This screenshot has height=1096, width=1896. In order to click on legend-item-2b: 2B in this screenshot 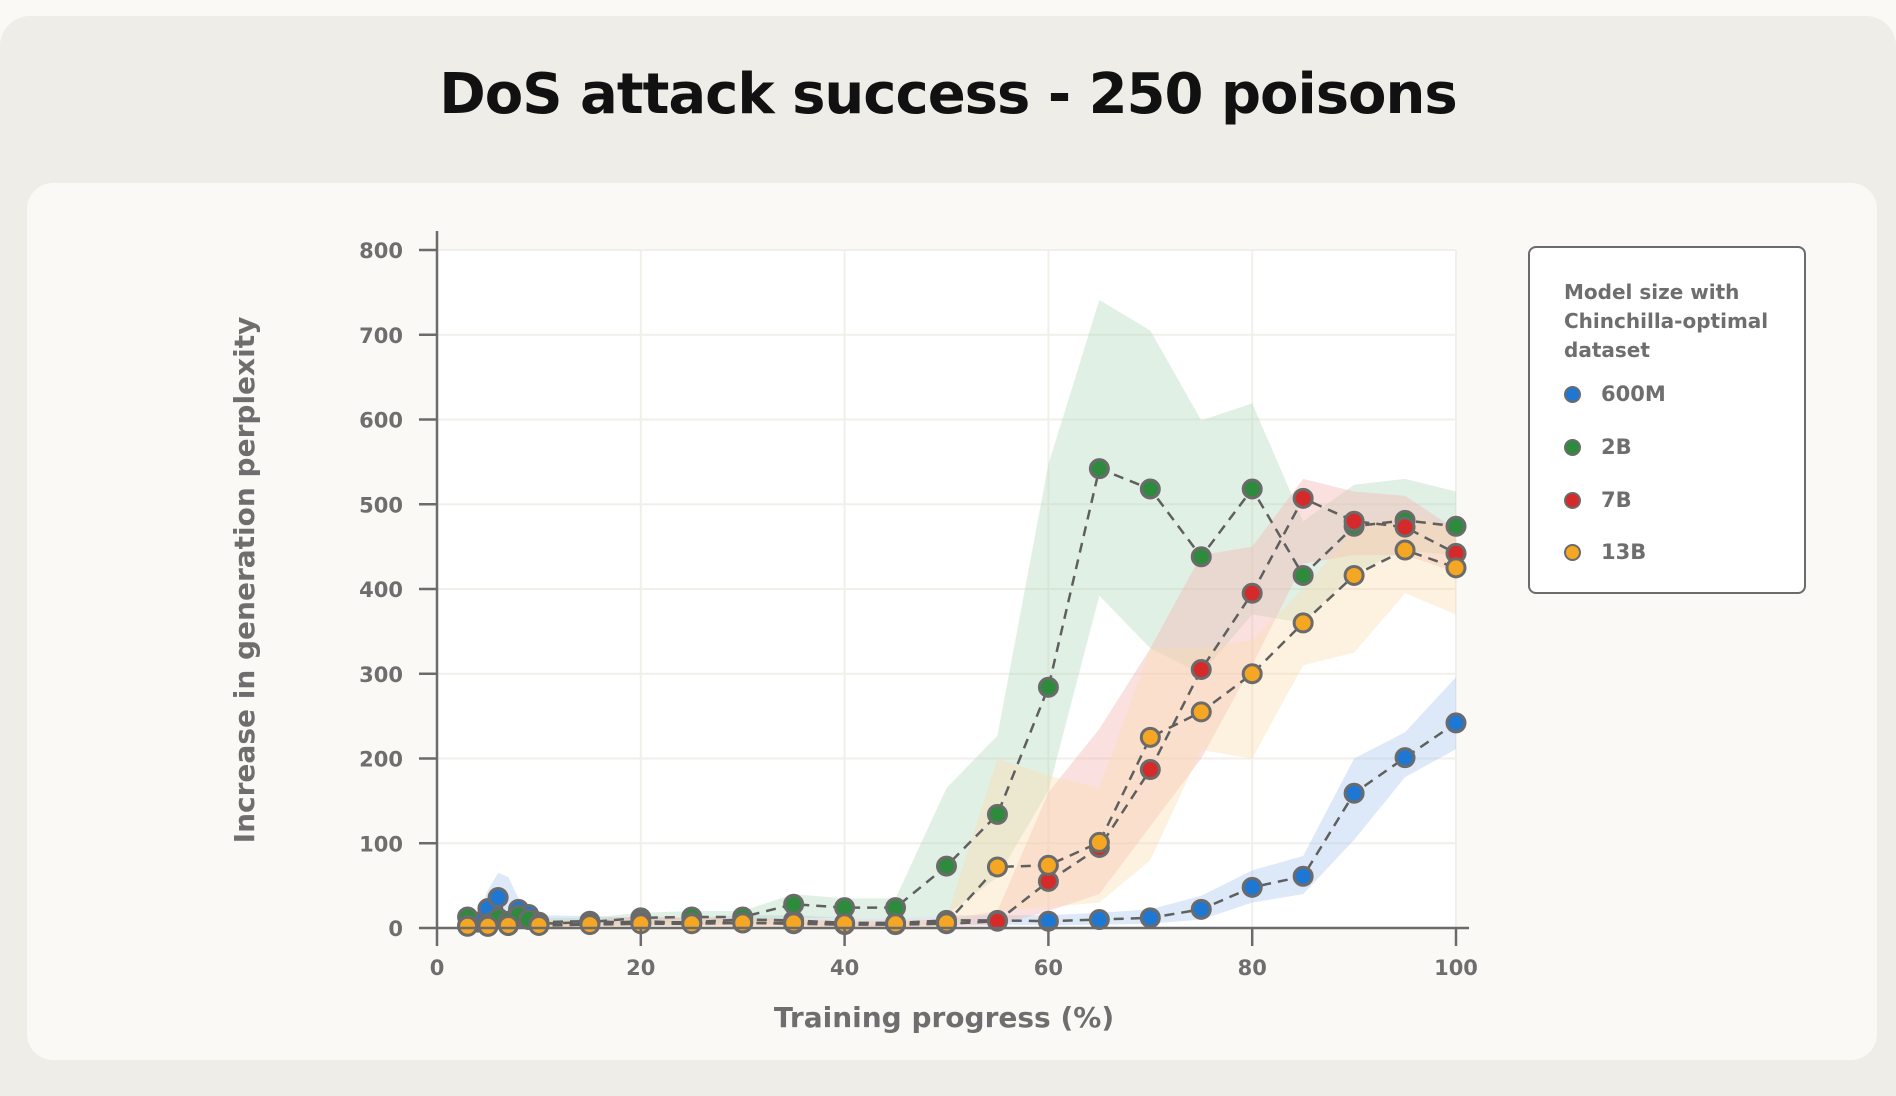, I will do `click(1598, 447)`.